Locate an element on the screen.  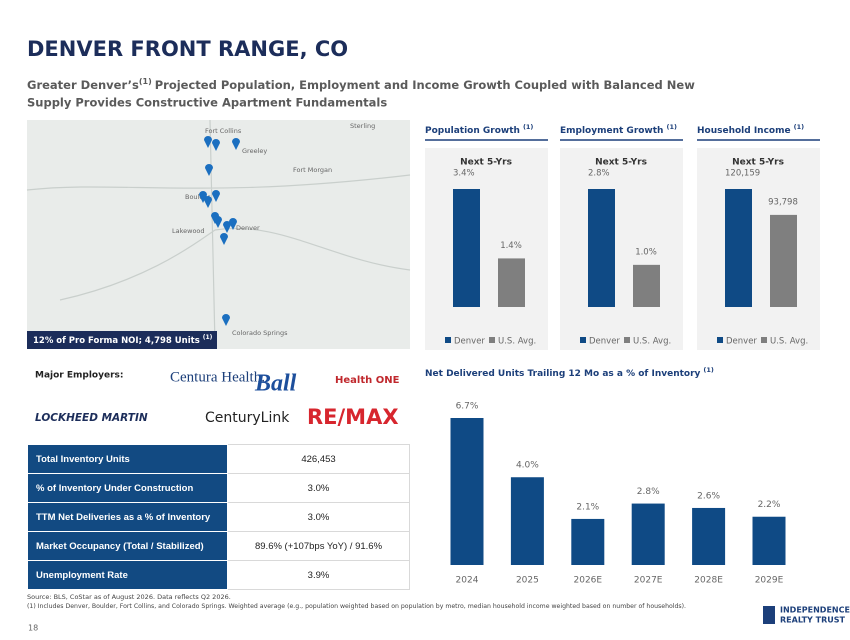
page-number: 18 is located at coordinates (33, 628).